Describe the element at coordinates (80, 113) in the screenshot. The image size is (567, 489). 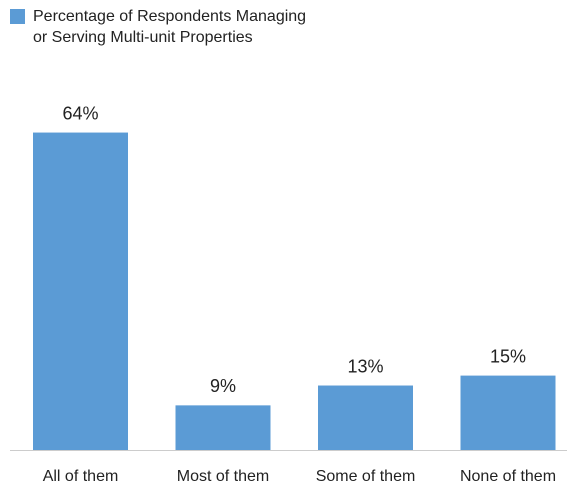
I see `value-label: 64%` at that location.